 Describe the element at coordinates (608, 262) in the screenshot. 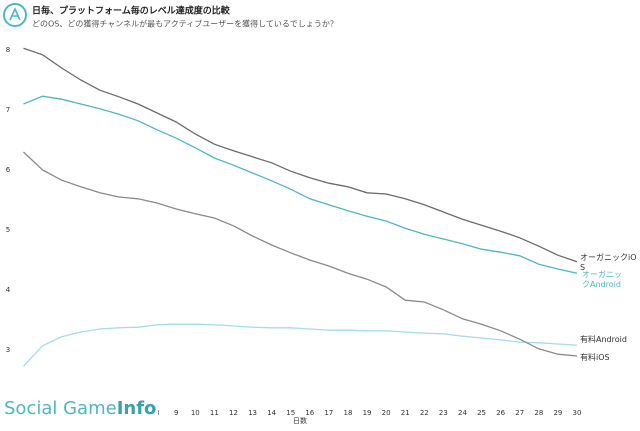

I see `series-label: オーガニックiOS` at that location.